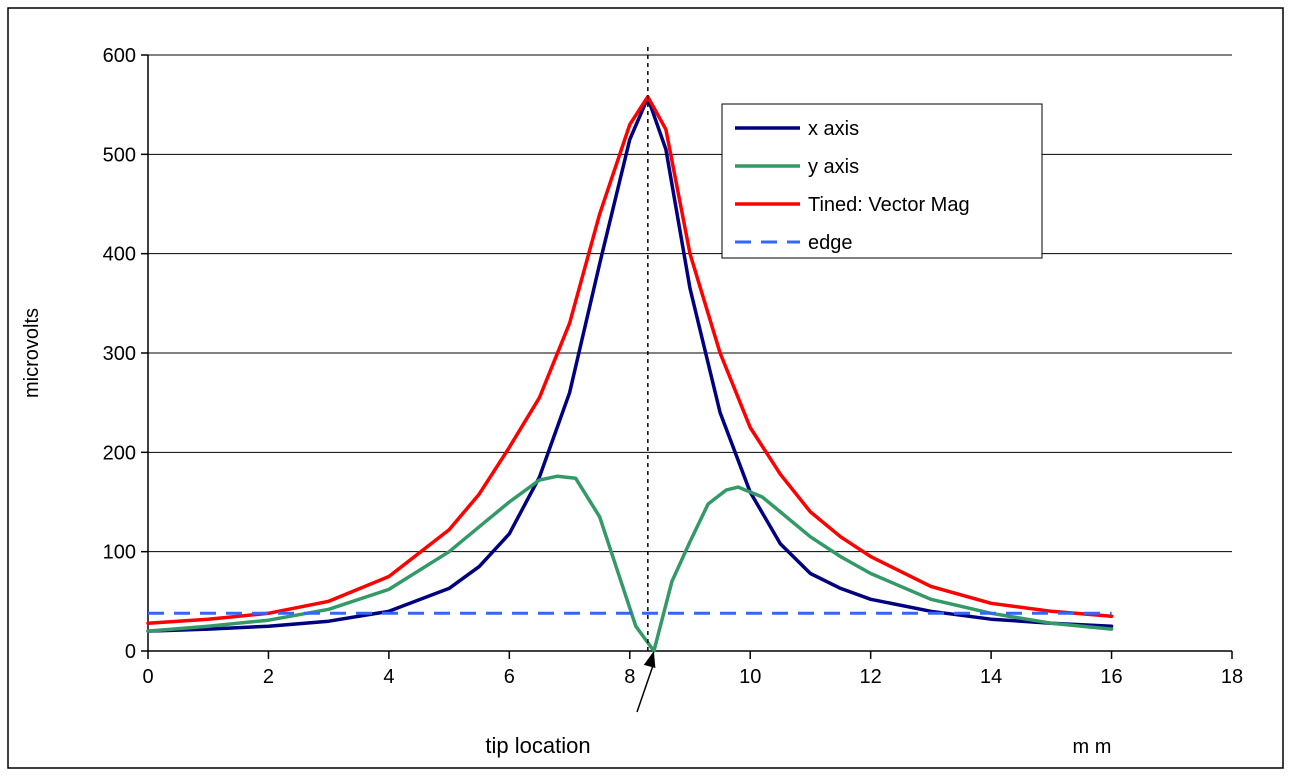  I want to click on y-tick-label-0: 0, so click(130, 652).